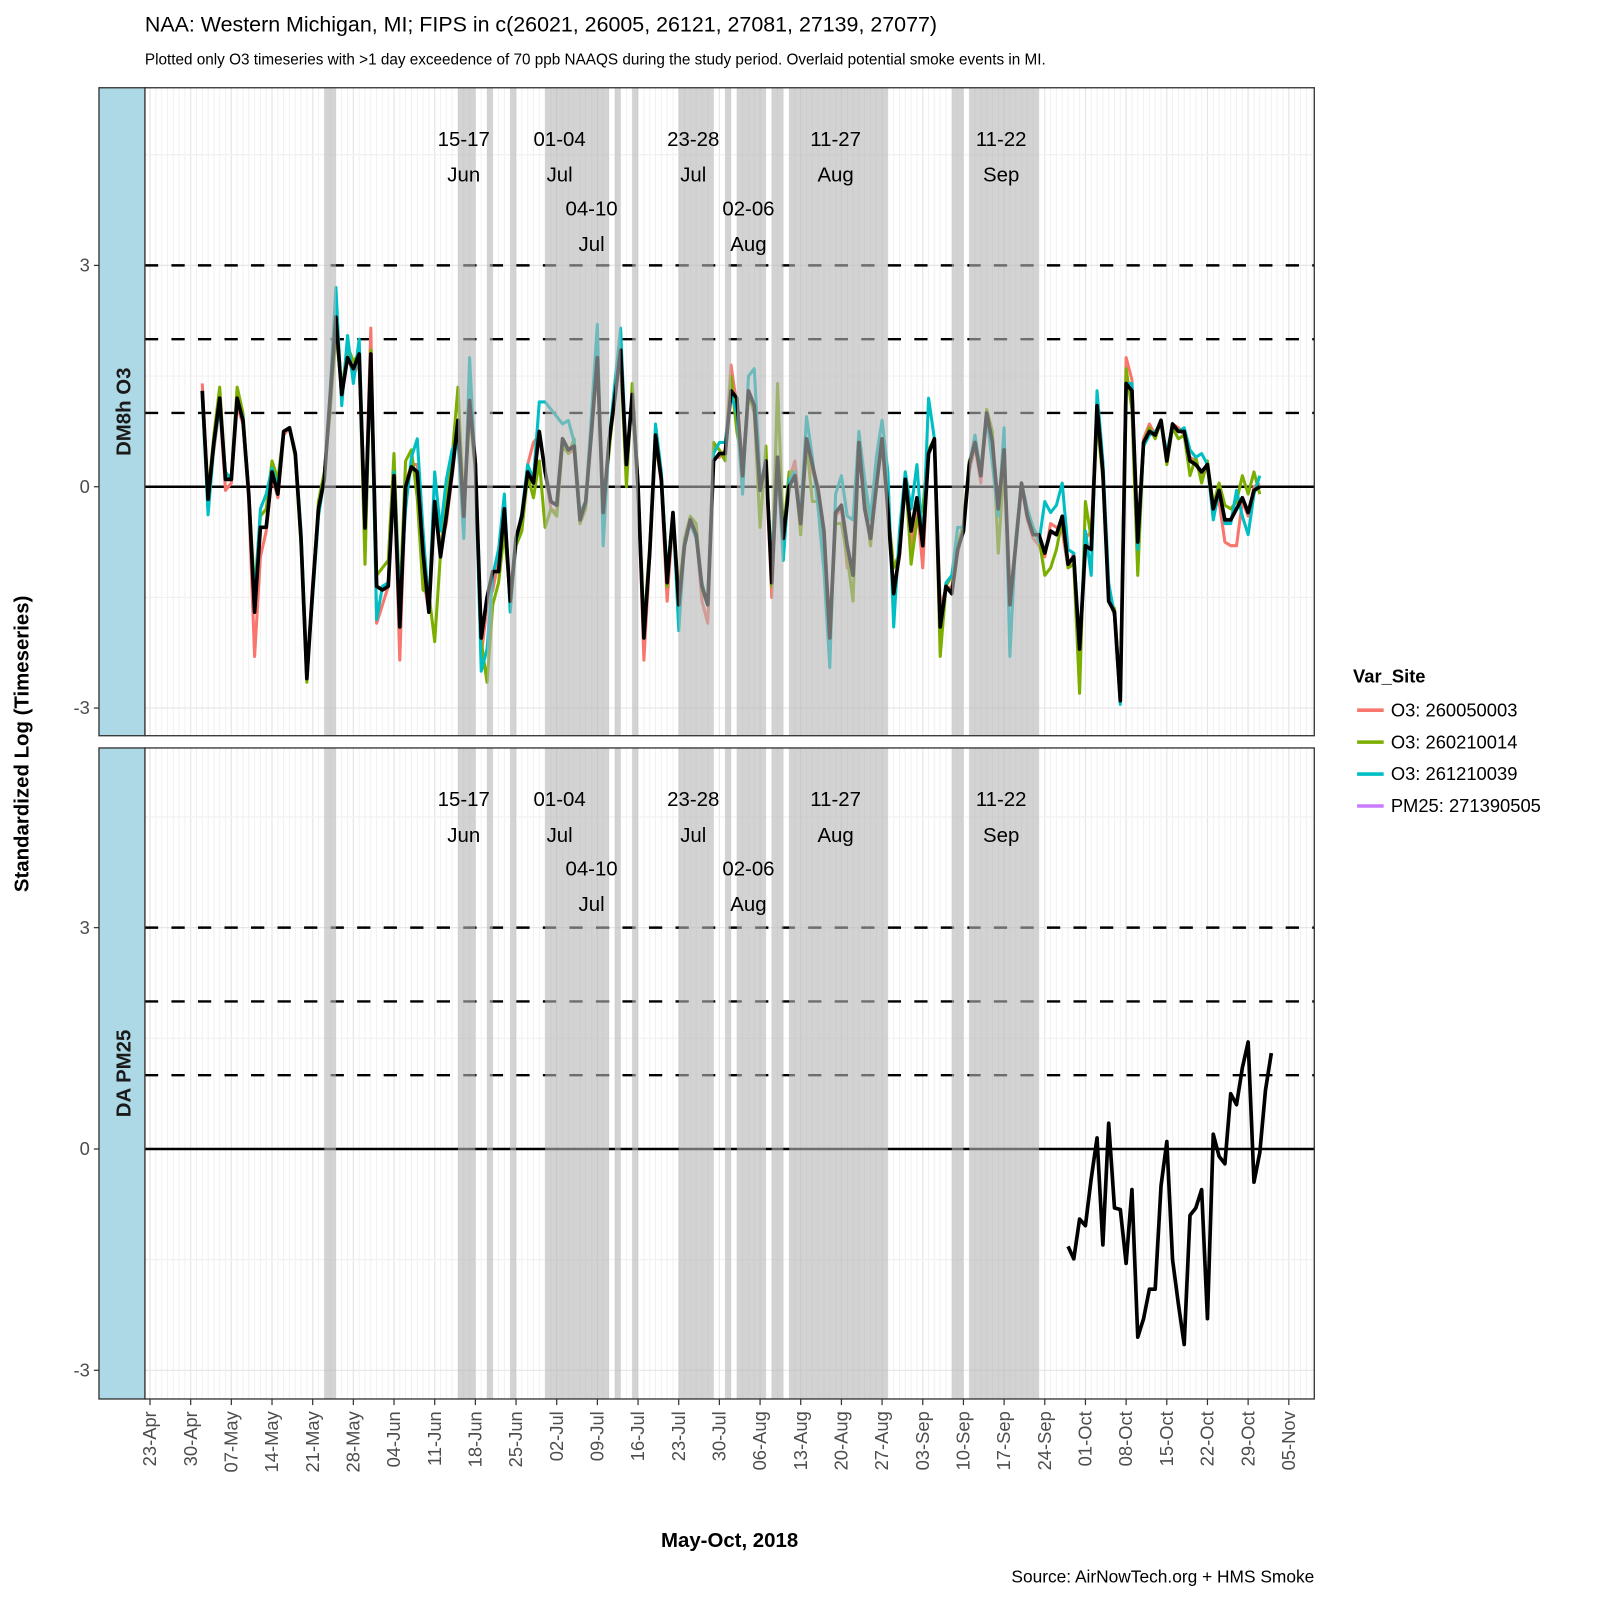 The width and height of the screenshot is (1600, 1600). Describe the element at coordinates (434, 1438) in the screenshot. I see `x-tick-label: 11-Jun` at that location.